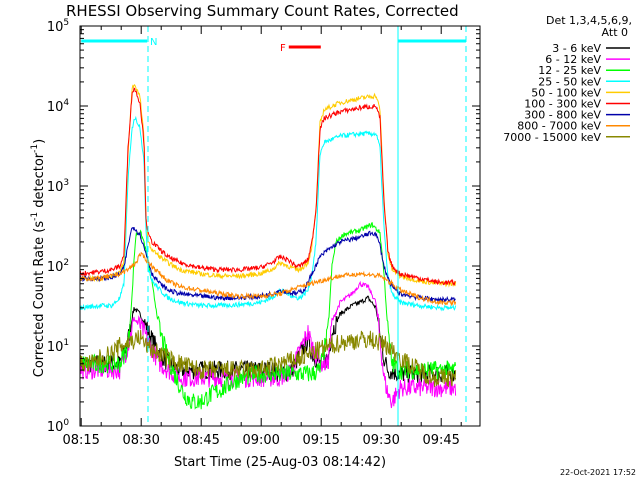 The image size is (640, 480). Describe the element at coordinates (320, 440) in the screenshot. I see `x-tick-label: 09:15` at that location.